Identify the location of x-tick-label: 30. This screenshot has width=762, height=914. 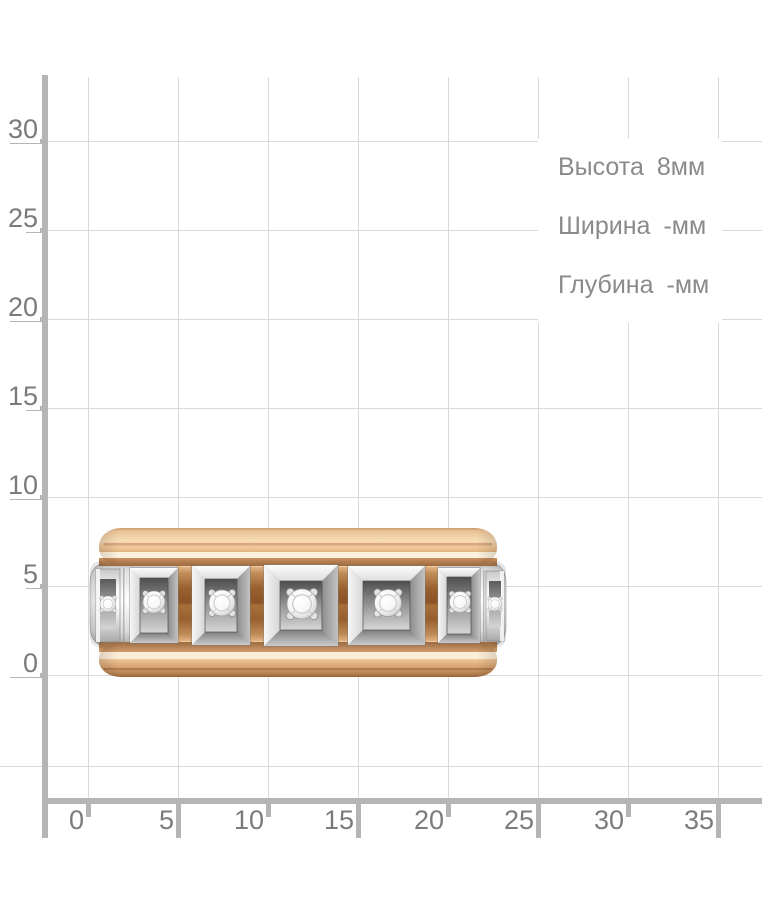
(608, 820).